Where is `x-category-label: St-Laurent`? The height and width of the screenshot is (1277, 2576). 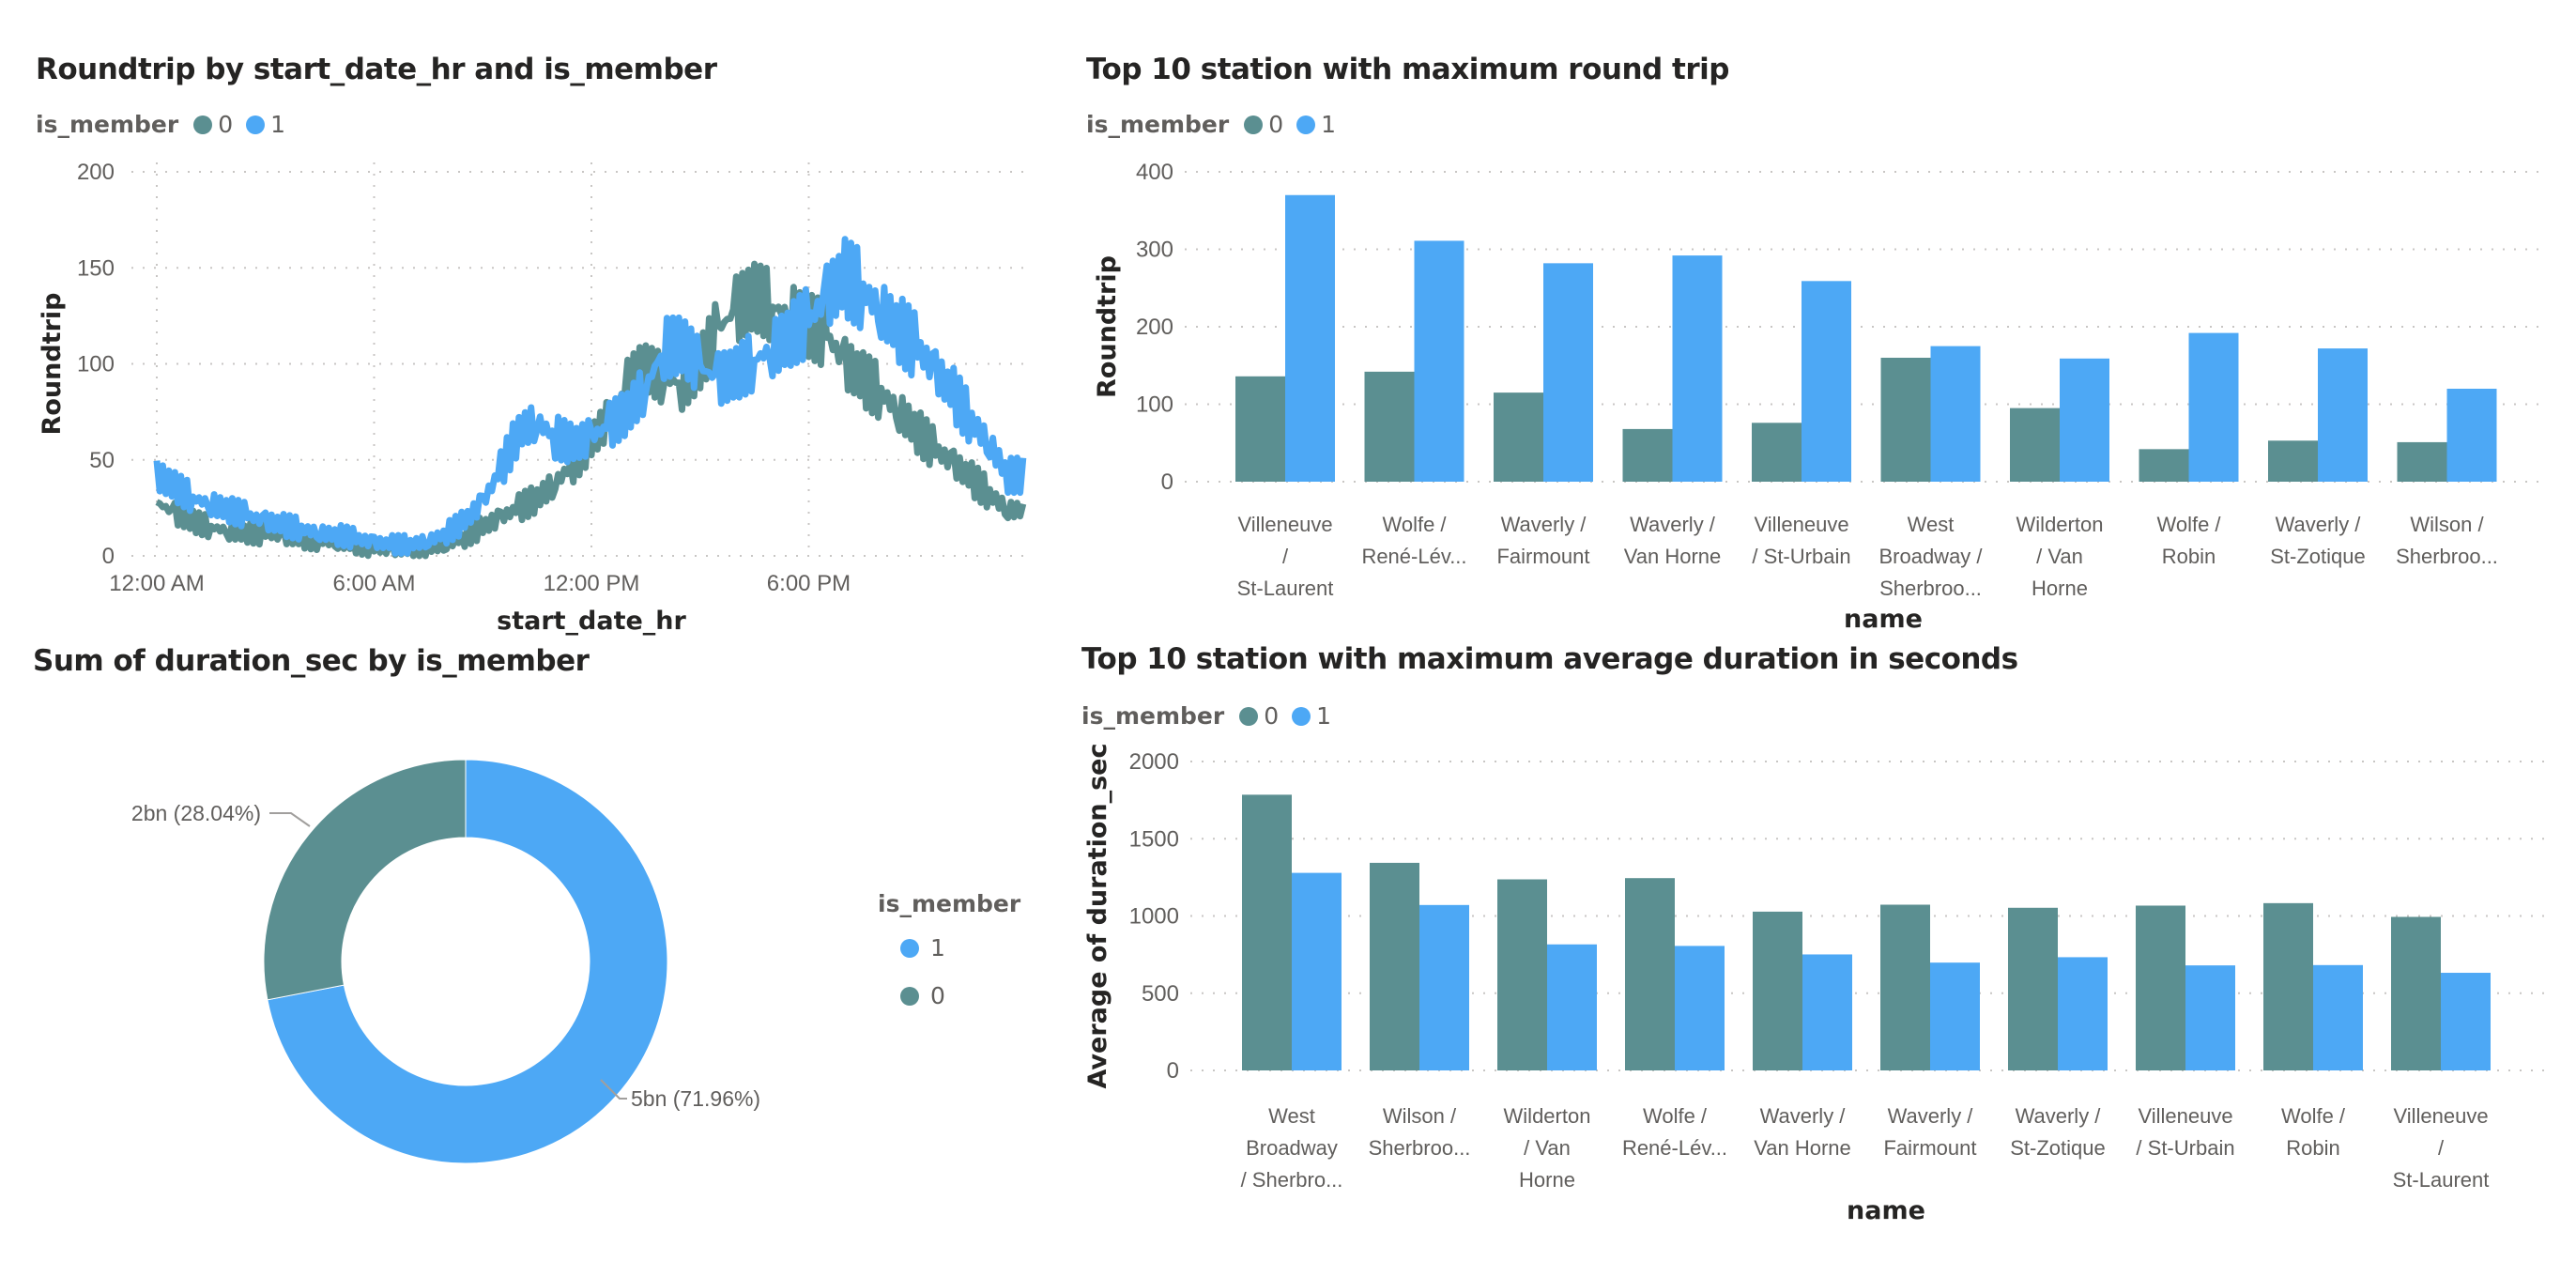 x-category-label: St-Laurent is located at coordinates (1286, 588).